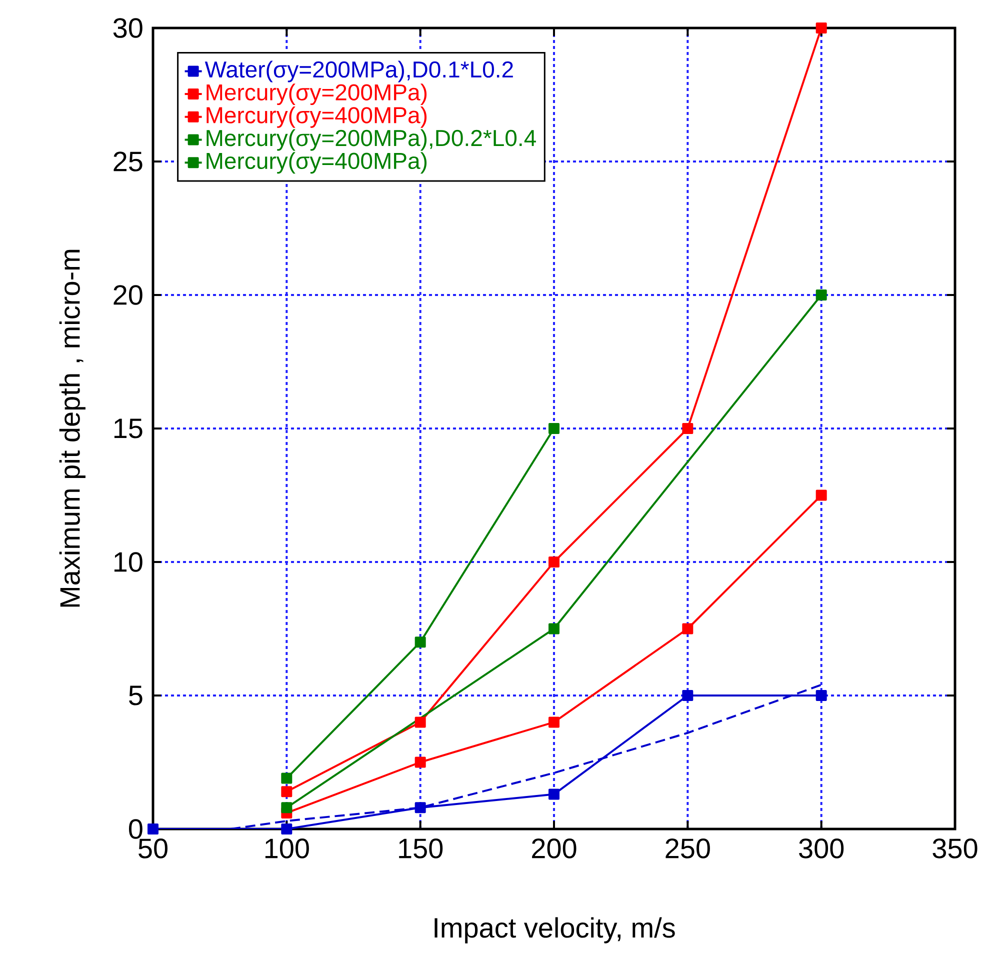 This screenshot has width=990, height=966. Describe the element at coordinates (128, 162) in the screenshot. I see `y-tick-label: 25` at that location.